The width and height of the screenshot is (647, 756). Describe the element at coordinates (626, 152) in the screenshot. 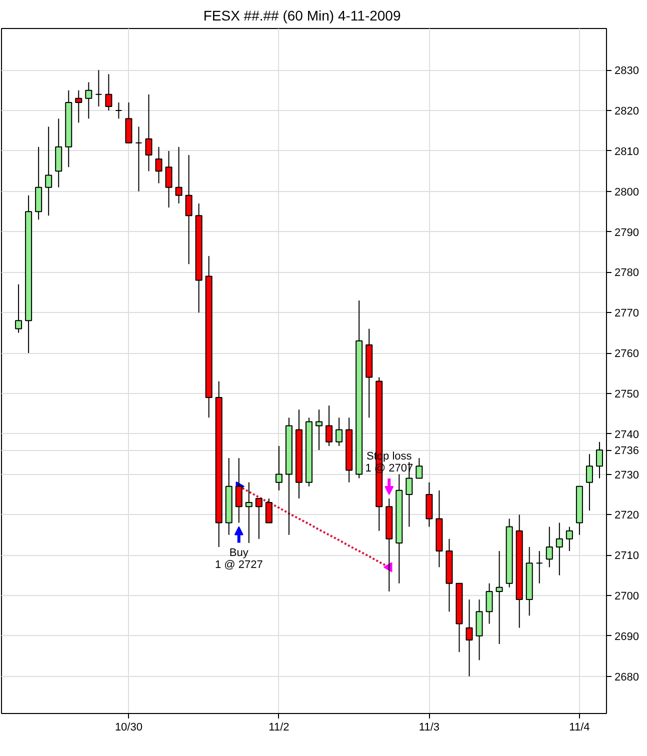

I see `y-tick-label: 2810` at that location.